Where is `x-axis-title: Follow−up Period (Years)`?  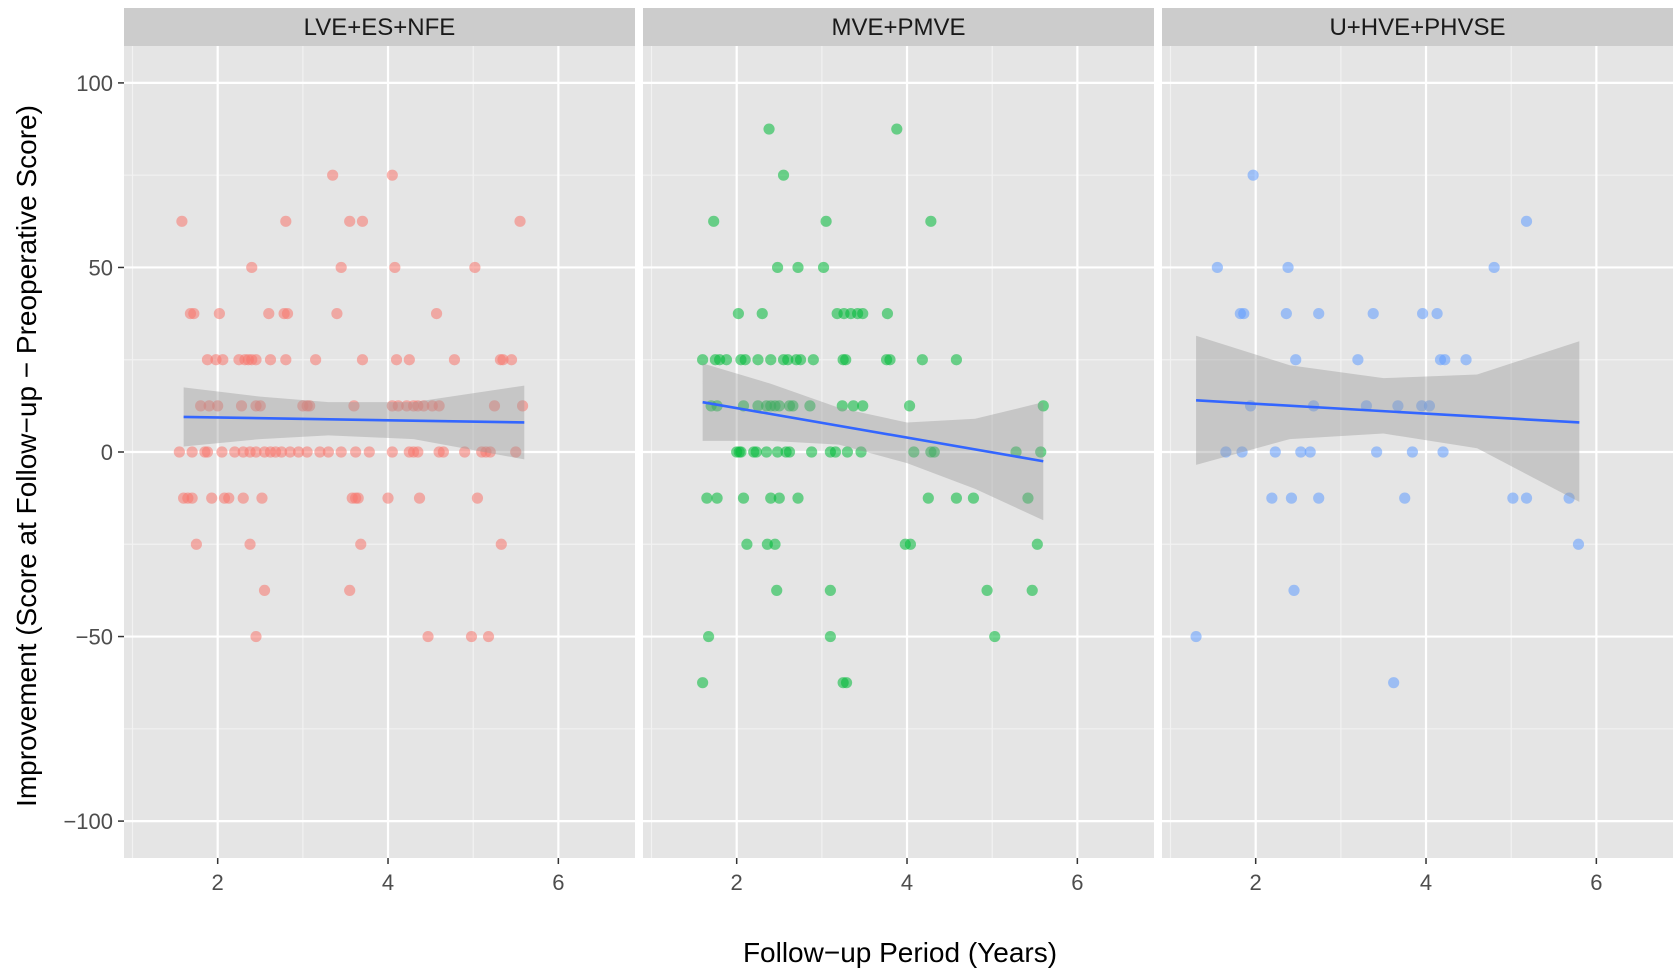 x-axis-title: Follow−up Period (Years) is located at coordinates (900, 952).